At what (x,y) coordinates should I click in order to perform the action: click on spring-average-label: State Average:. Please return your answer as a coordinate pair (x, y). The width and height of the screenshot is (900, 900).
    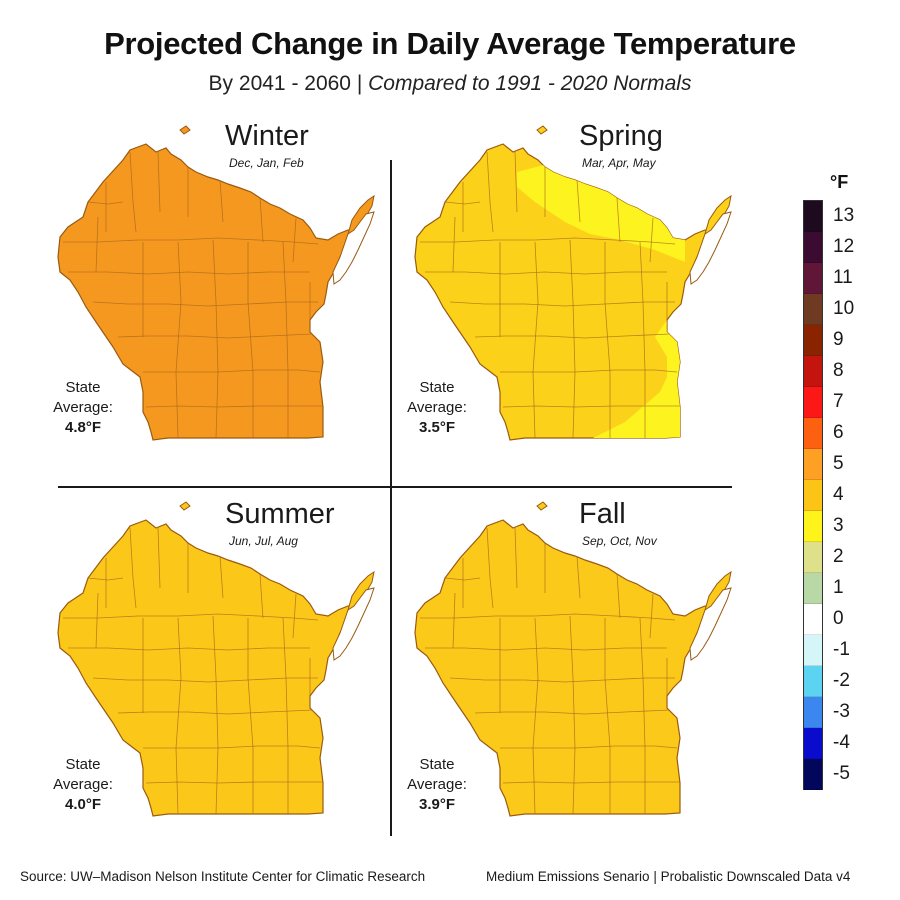
    Looking at the image, I should click on (437, 397).